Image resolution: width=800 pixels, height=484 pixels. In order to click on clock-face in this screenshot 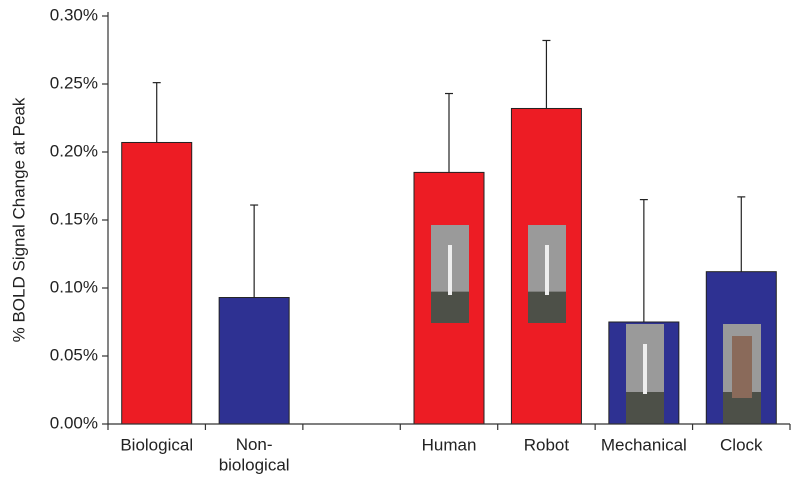, I will do `click(742, 367)`.